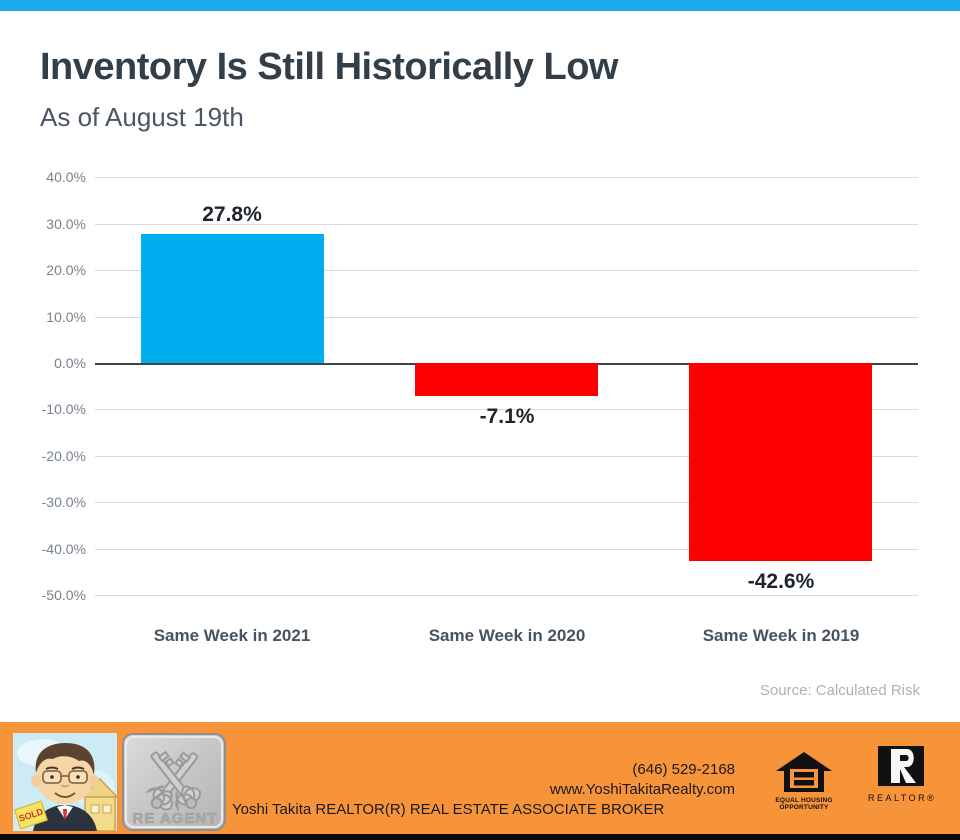 This screenshot has width=960, height=840. What do you see at coordinates (804, 800) in the screenshot?
I see `equal-housing-label-line1: EQUAL HOUSING` at bounding box center [804, 800].